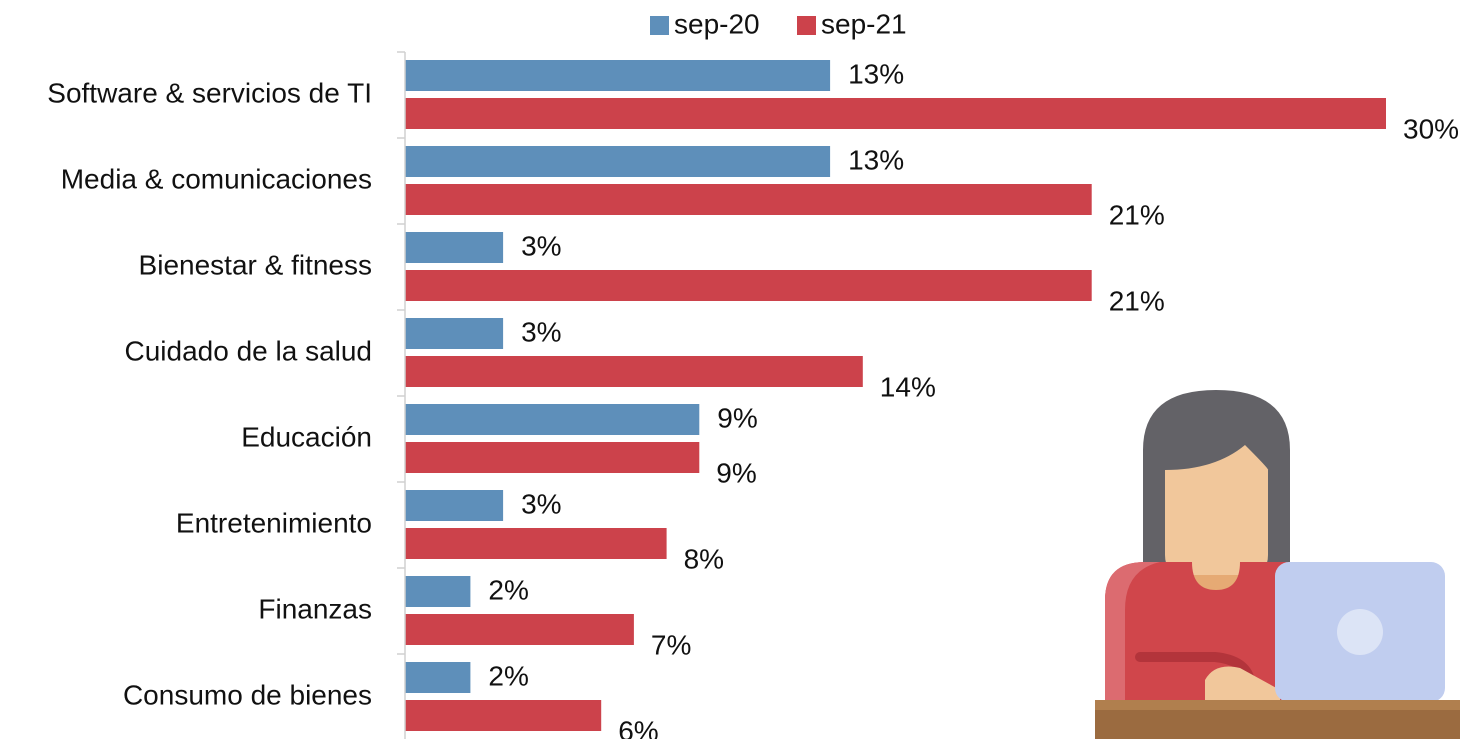  Describe the element at coordinates (1360, 632) in the screenshot. I see `laptop-logo` at that location.